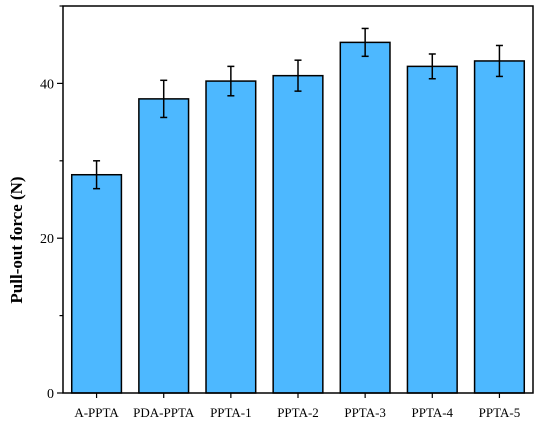 Image resolution: width=550 pixels, height=425 pixels. I want to click on bar-a-ppta, so click(96, 283).